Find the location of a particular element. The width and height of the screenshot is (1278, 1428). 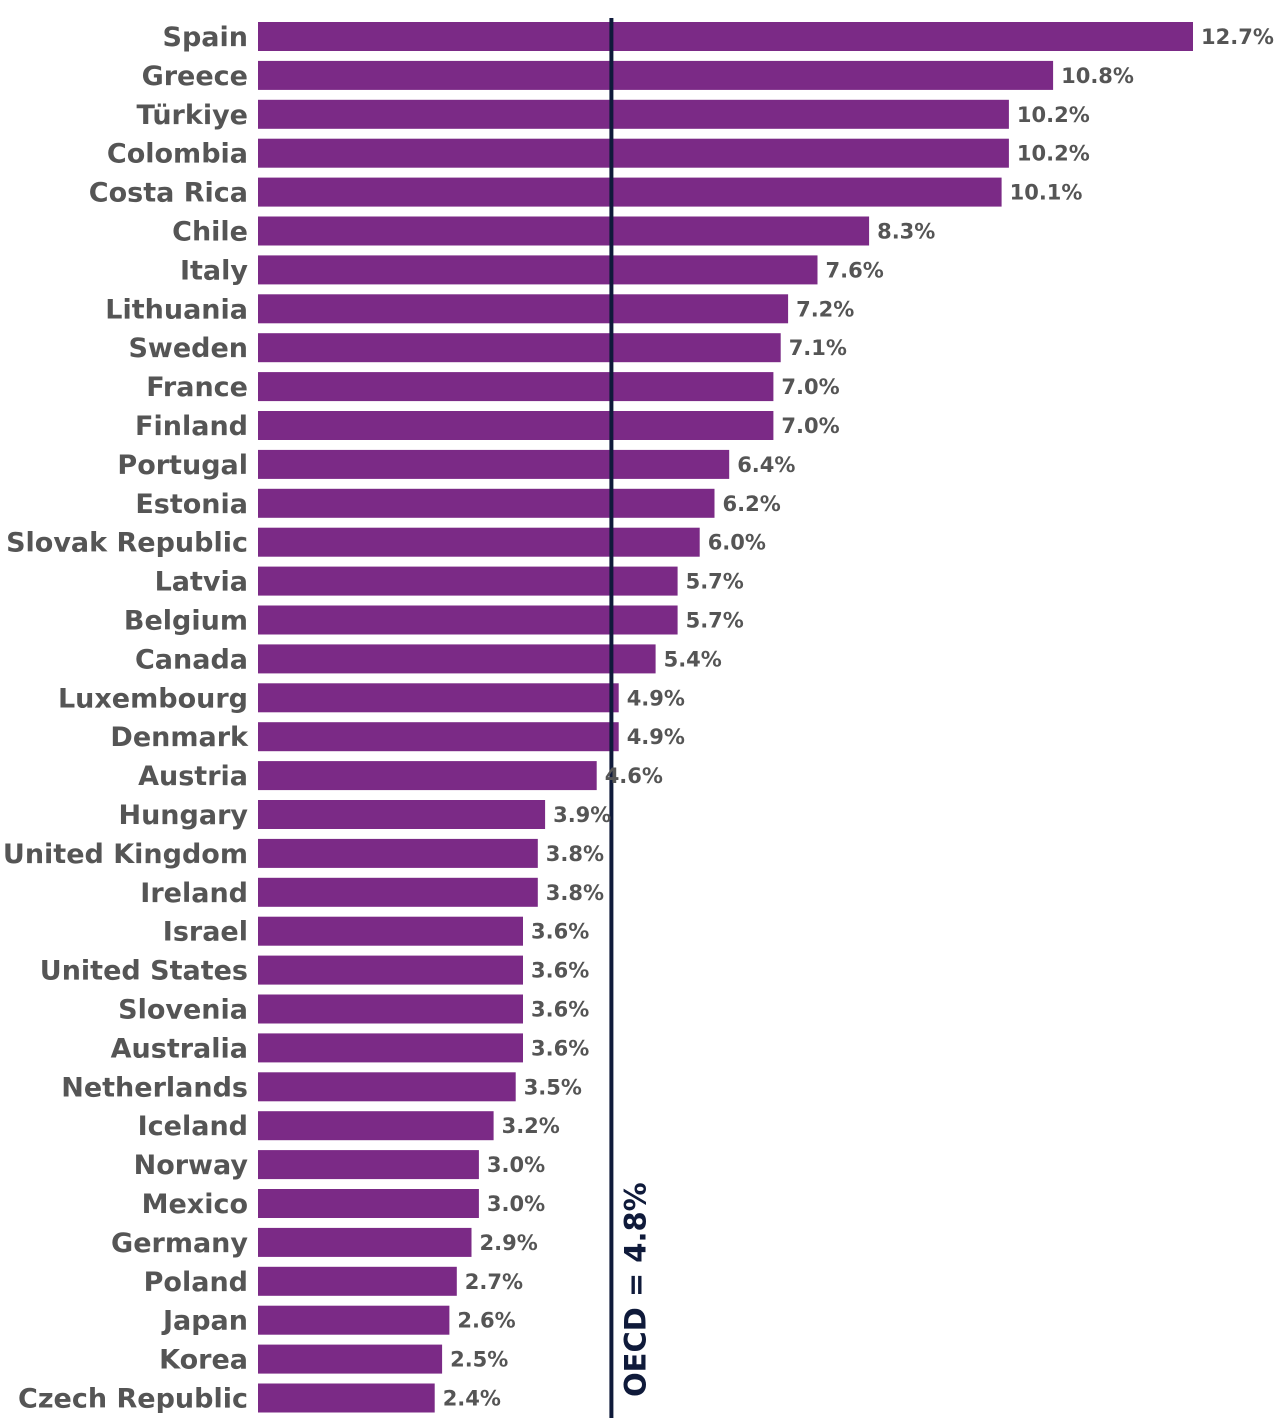

category-label: Germany is located at coordinates (179, 1243).